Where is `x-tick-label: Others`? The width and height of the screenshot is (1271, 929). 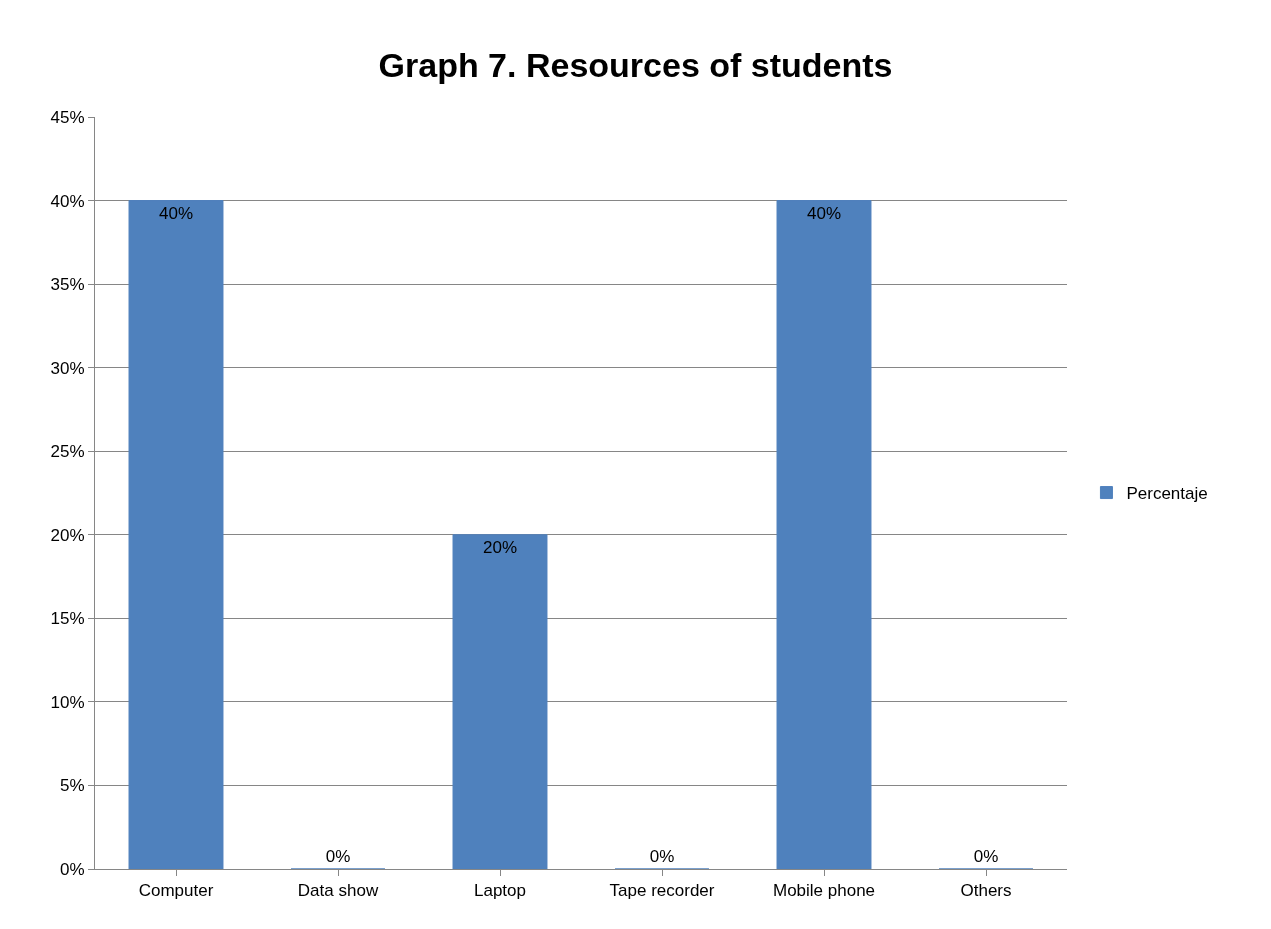 x-tick-label: Others is located at coordinates (986, 891).